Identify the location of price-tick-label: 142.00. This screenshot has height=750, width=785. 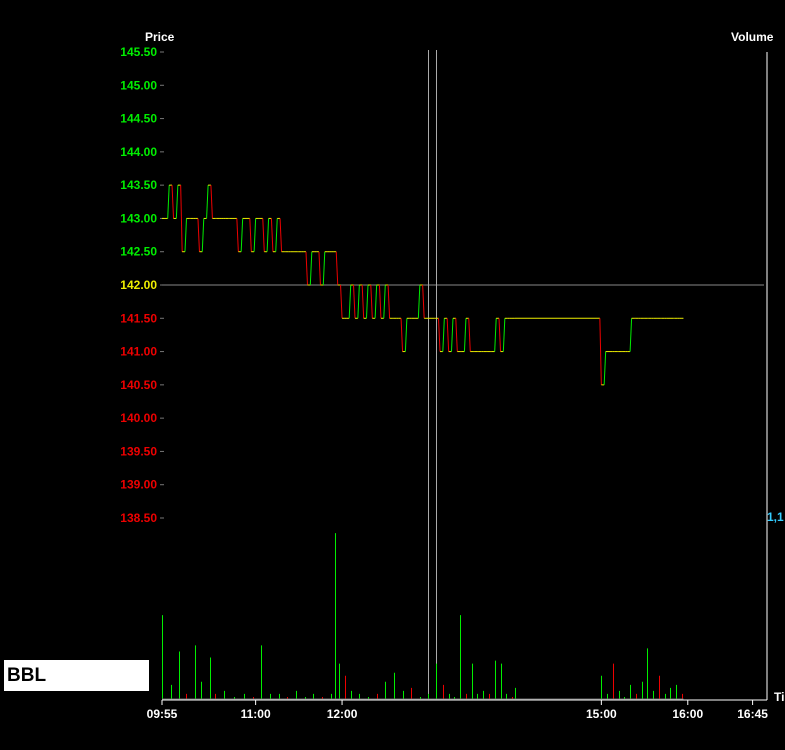
(138, 285).